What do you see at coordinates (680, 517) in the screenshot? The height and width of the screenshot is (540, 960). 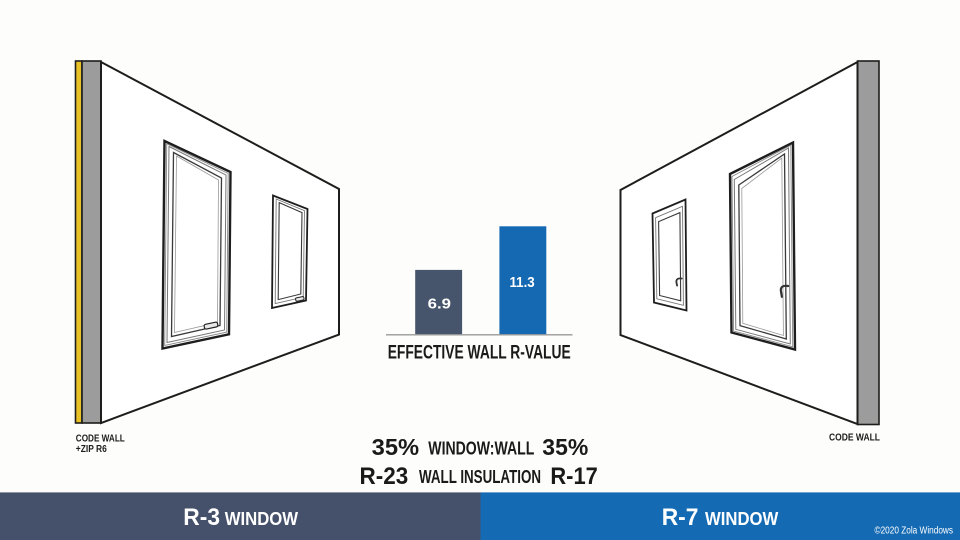 I see `svg-text: R-7` at bounding box center [680, 517].